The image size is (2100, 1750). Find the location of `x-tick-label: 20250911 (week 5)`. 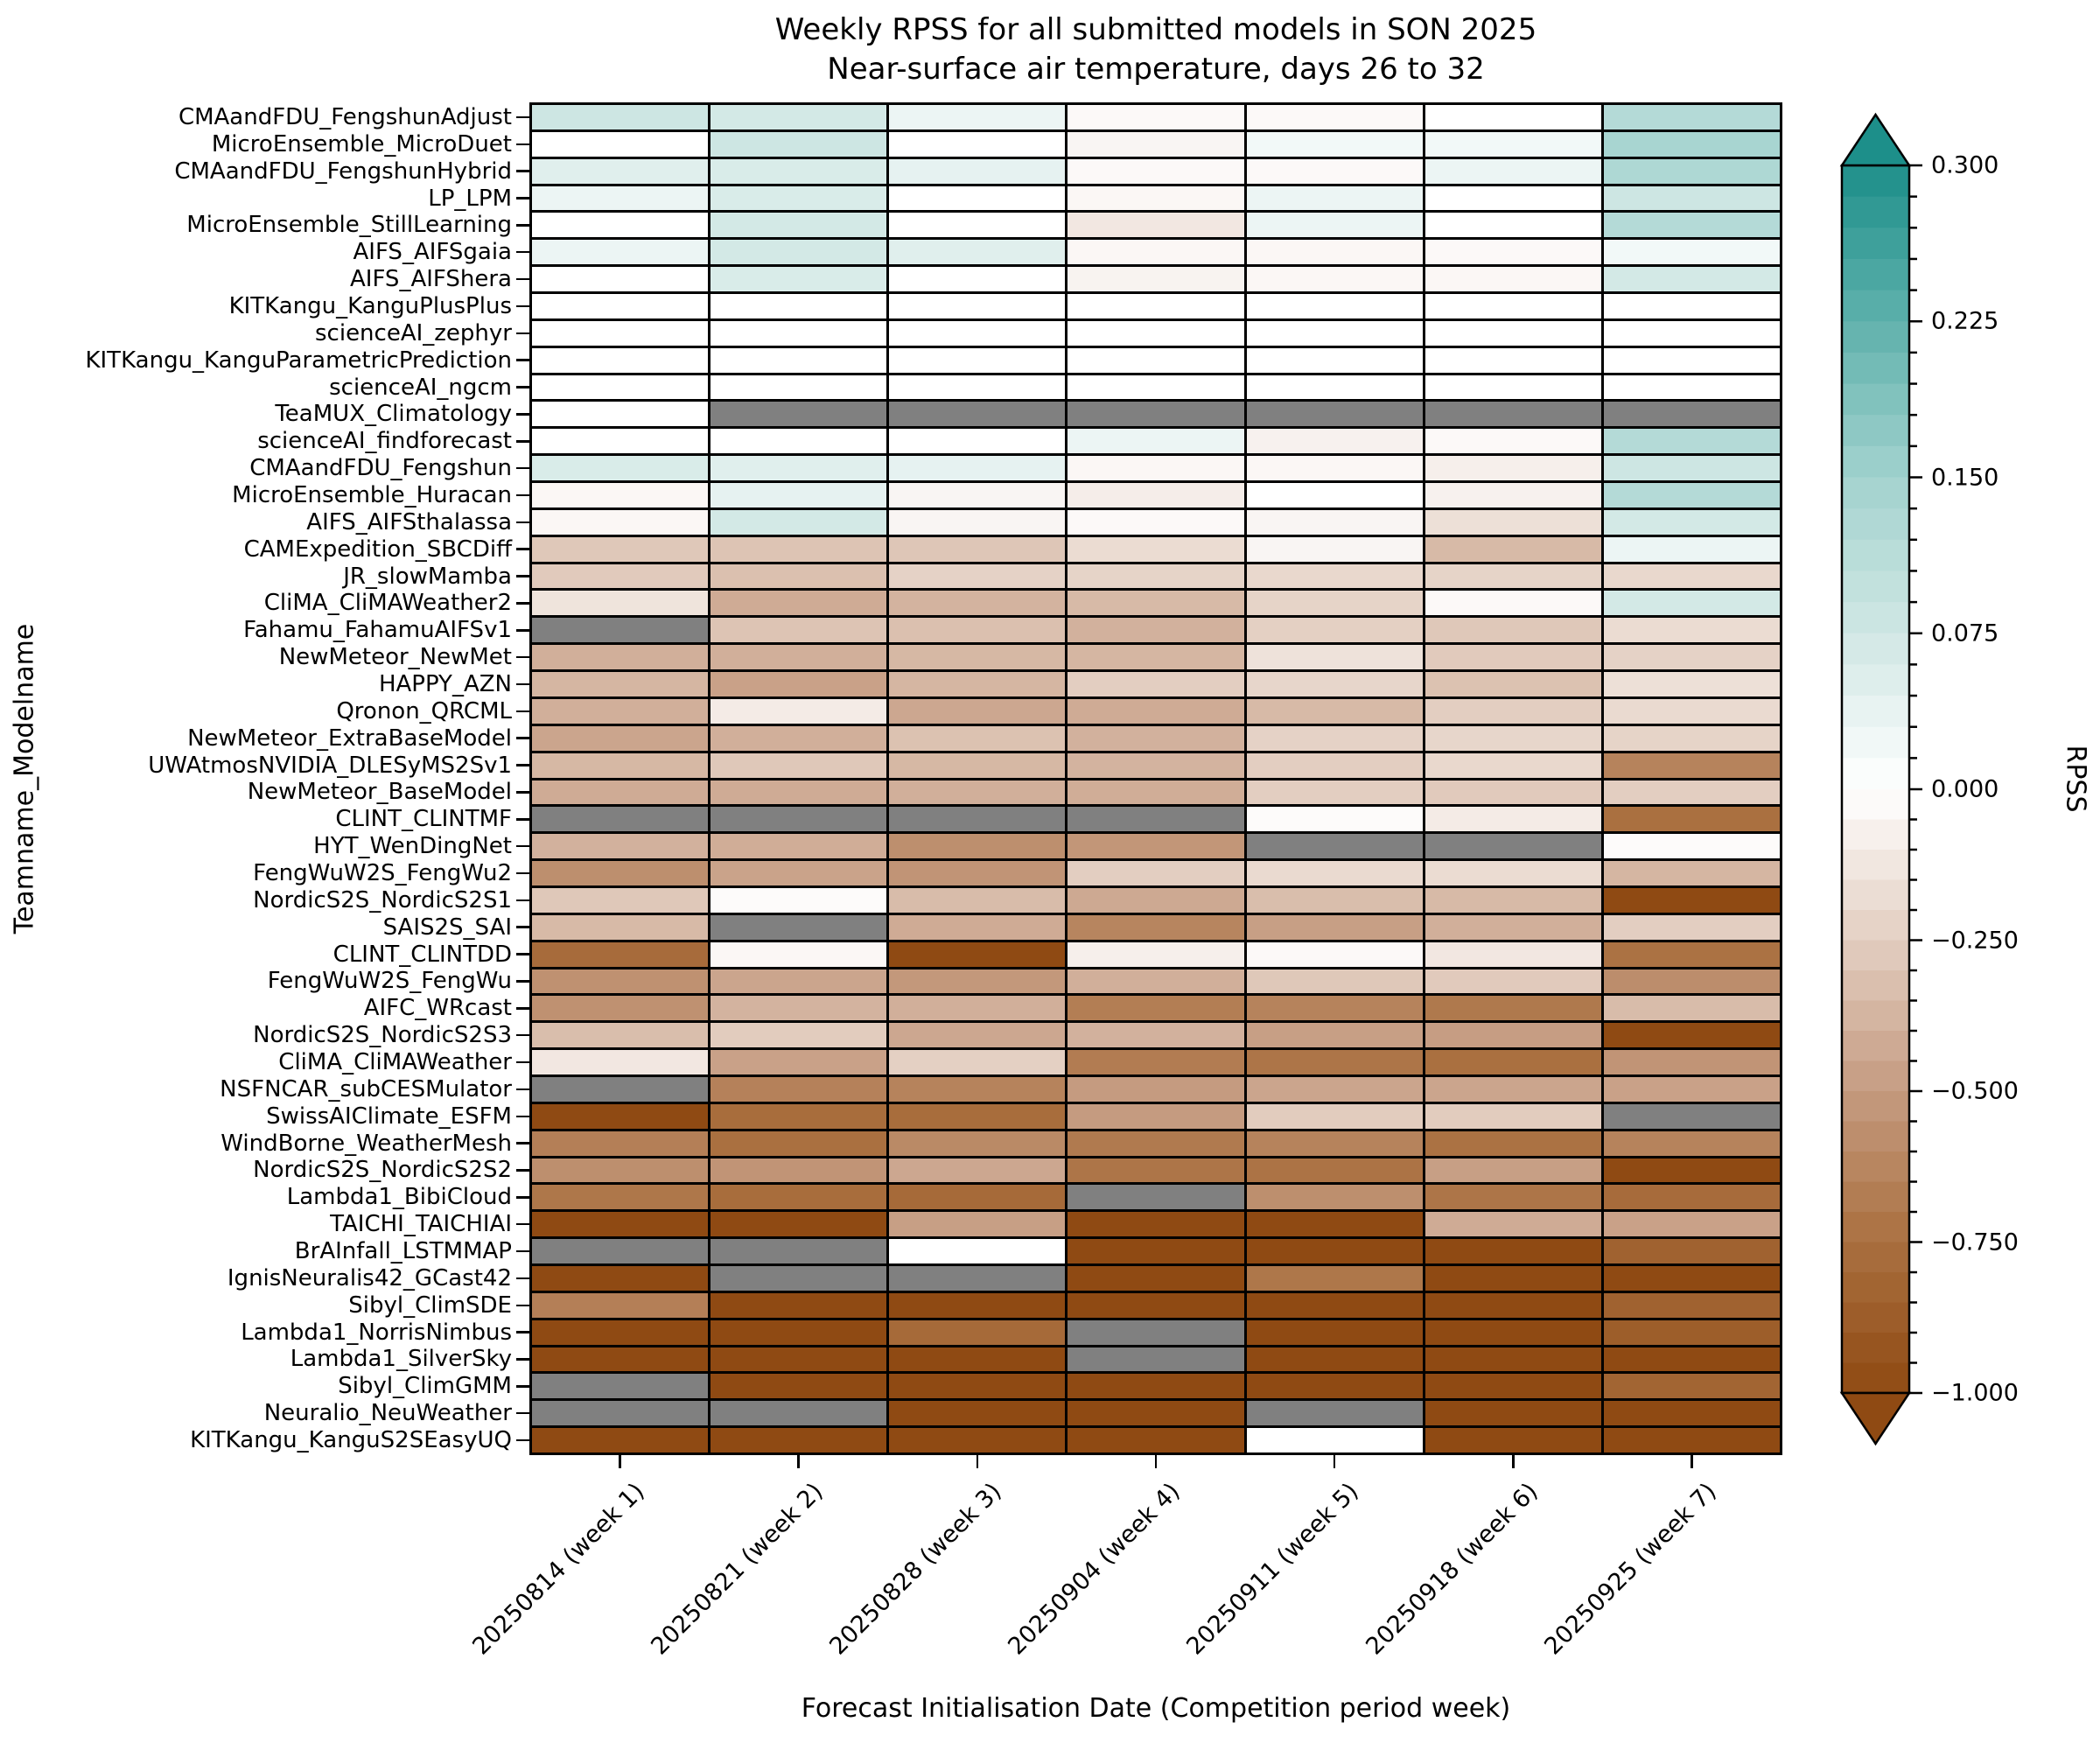

x-tick-label: 20250911 (week 5) is located at coordinates (1273, 1569).